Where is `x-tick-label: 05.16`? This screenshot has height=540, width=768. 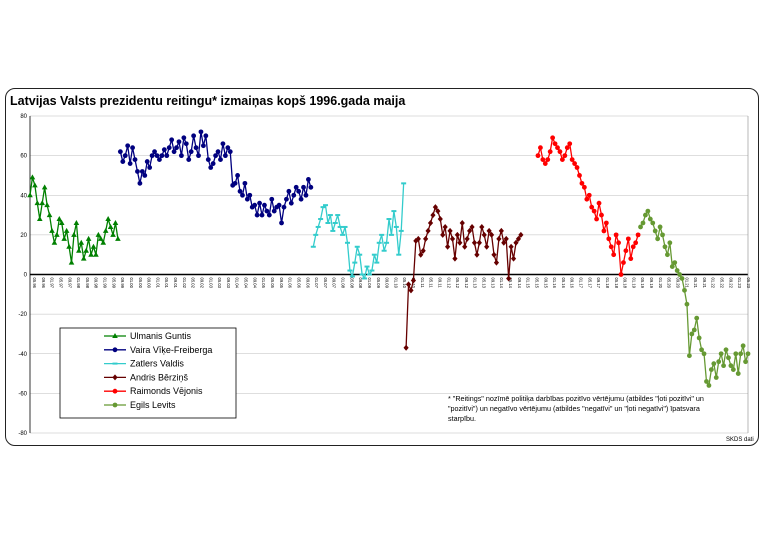 x-tick-label: 05.16 is located at coordinates (563, 283).